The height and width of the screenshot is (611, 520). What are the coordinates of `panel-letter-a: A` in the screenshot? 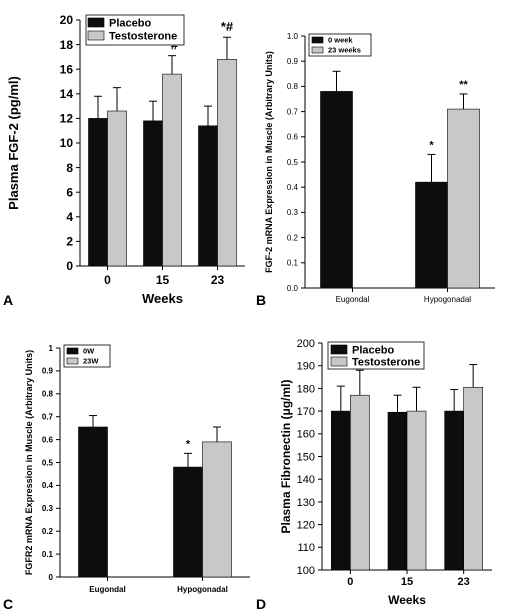 It's located at (8, 300).